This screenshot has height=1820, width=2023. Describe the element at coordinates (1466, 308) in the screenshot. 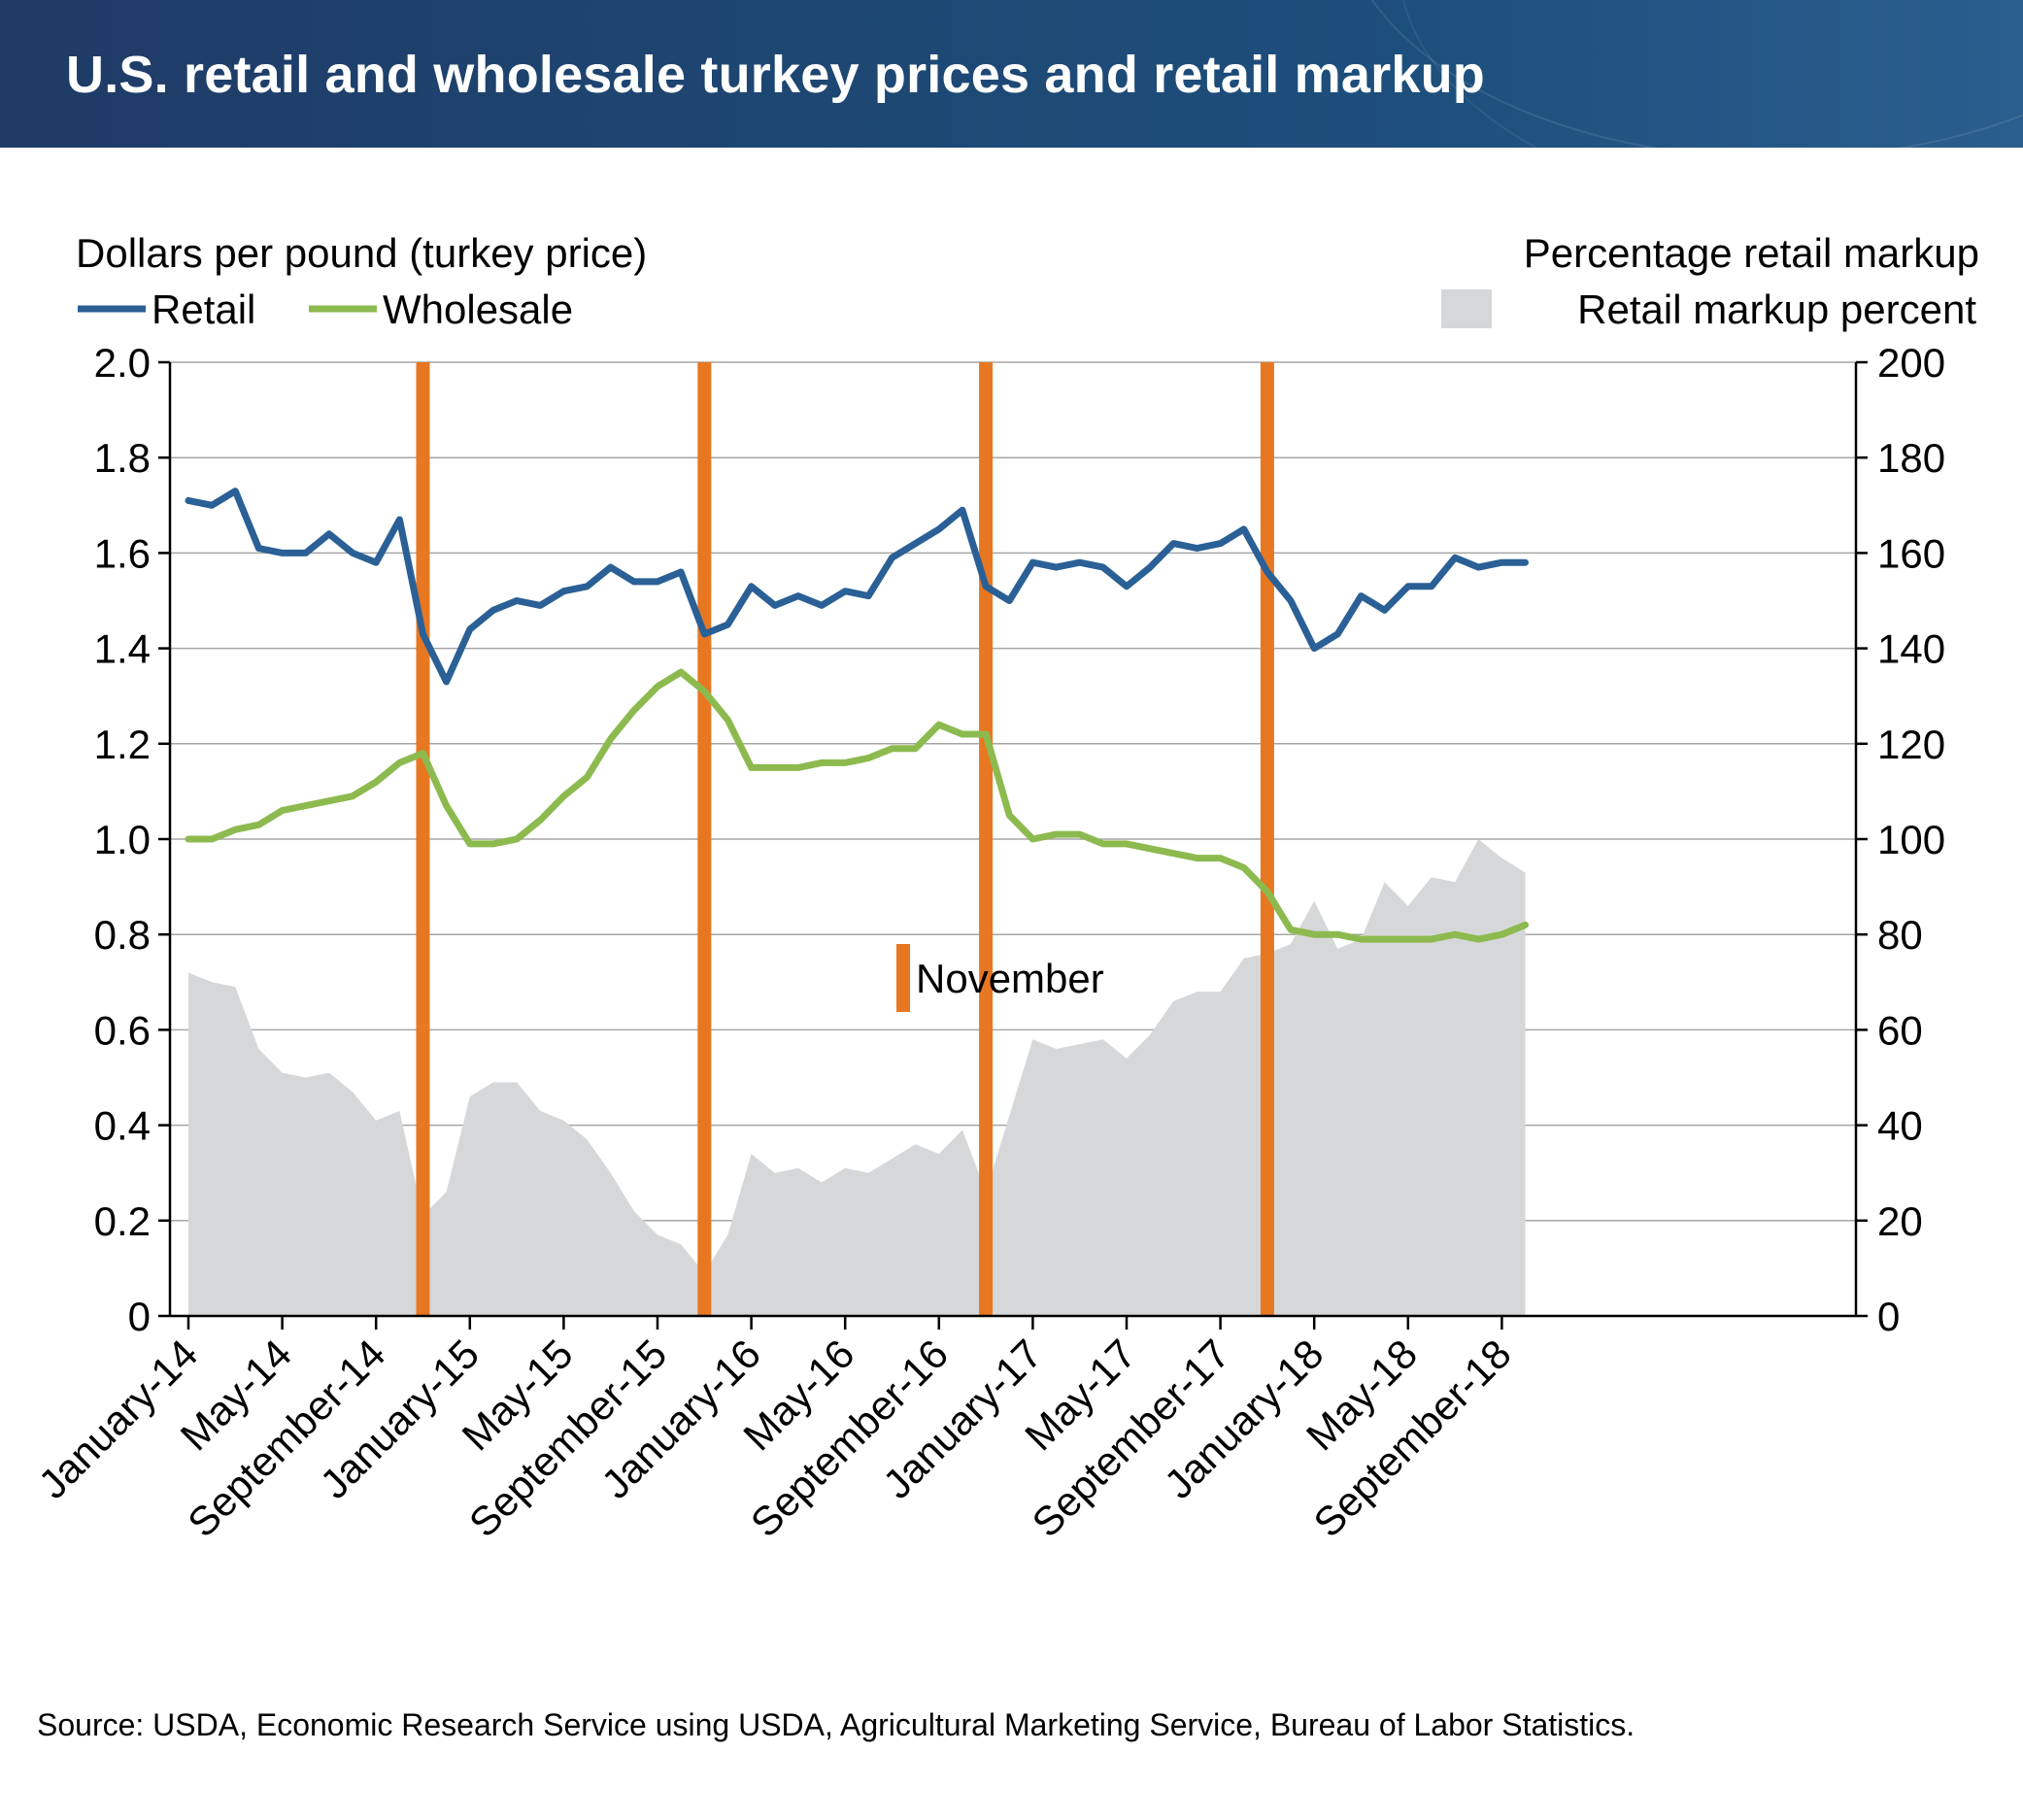

I see `legend-swatch-markup` at that location.